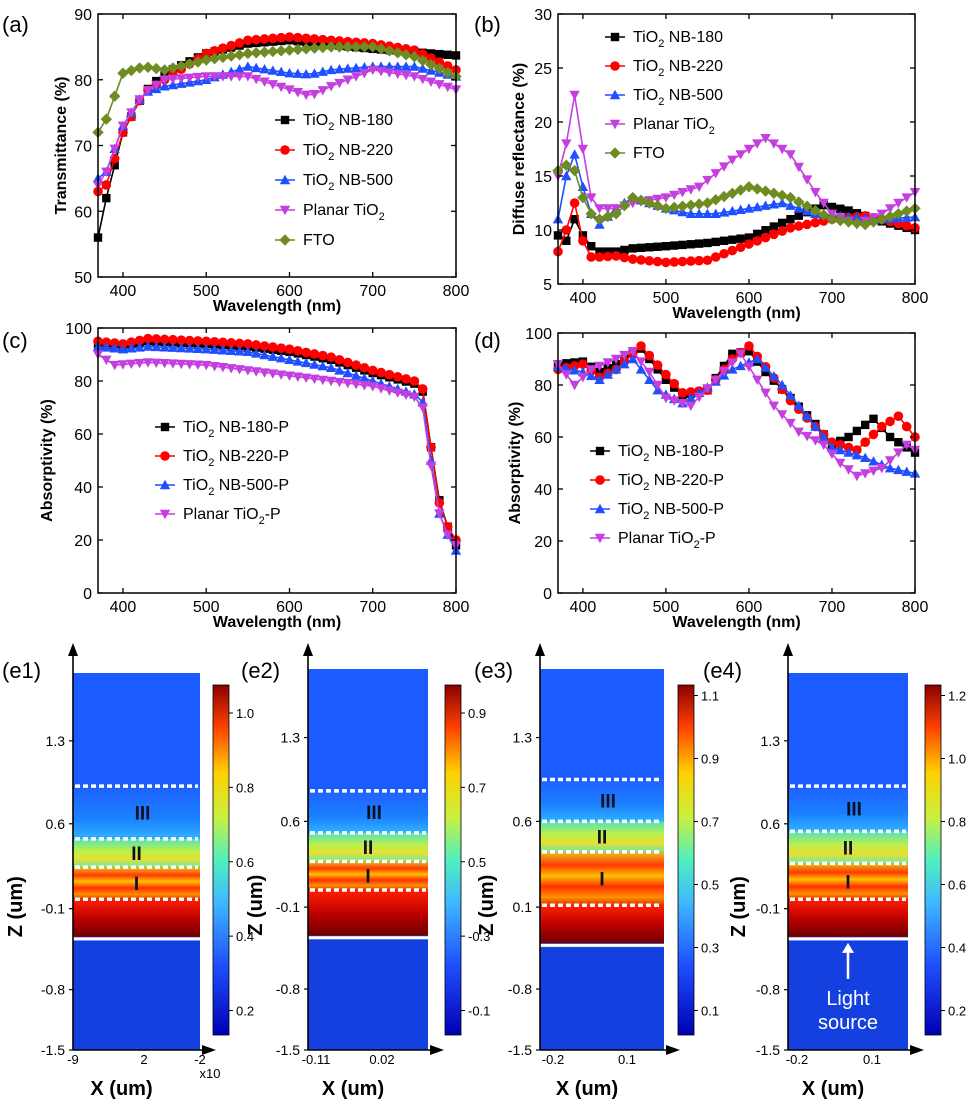  What do you see at coordinates (305, 240) in the screenshot?
I see `legend-item-4: FTO` at bounding box center [305, 240].